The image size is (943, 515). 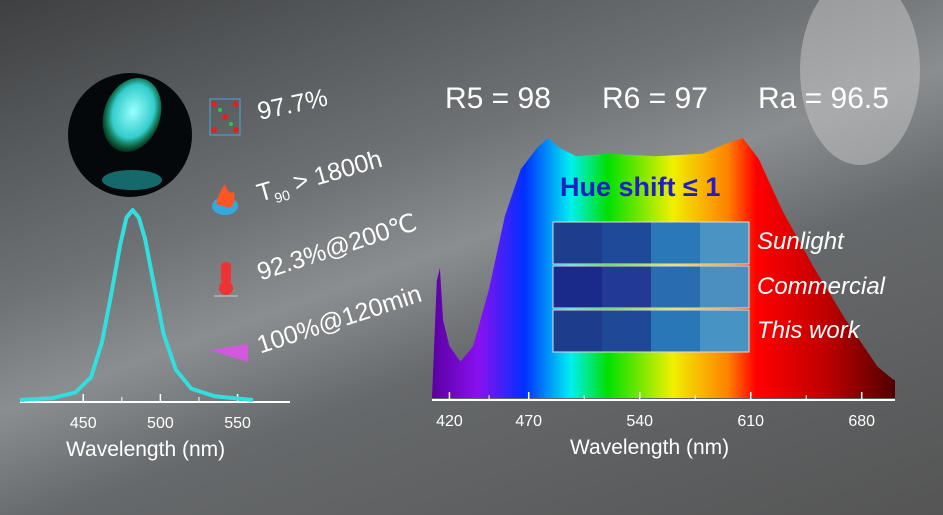 I want to click on left-tick-label: 500, so click(x=160, y=423).